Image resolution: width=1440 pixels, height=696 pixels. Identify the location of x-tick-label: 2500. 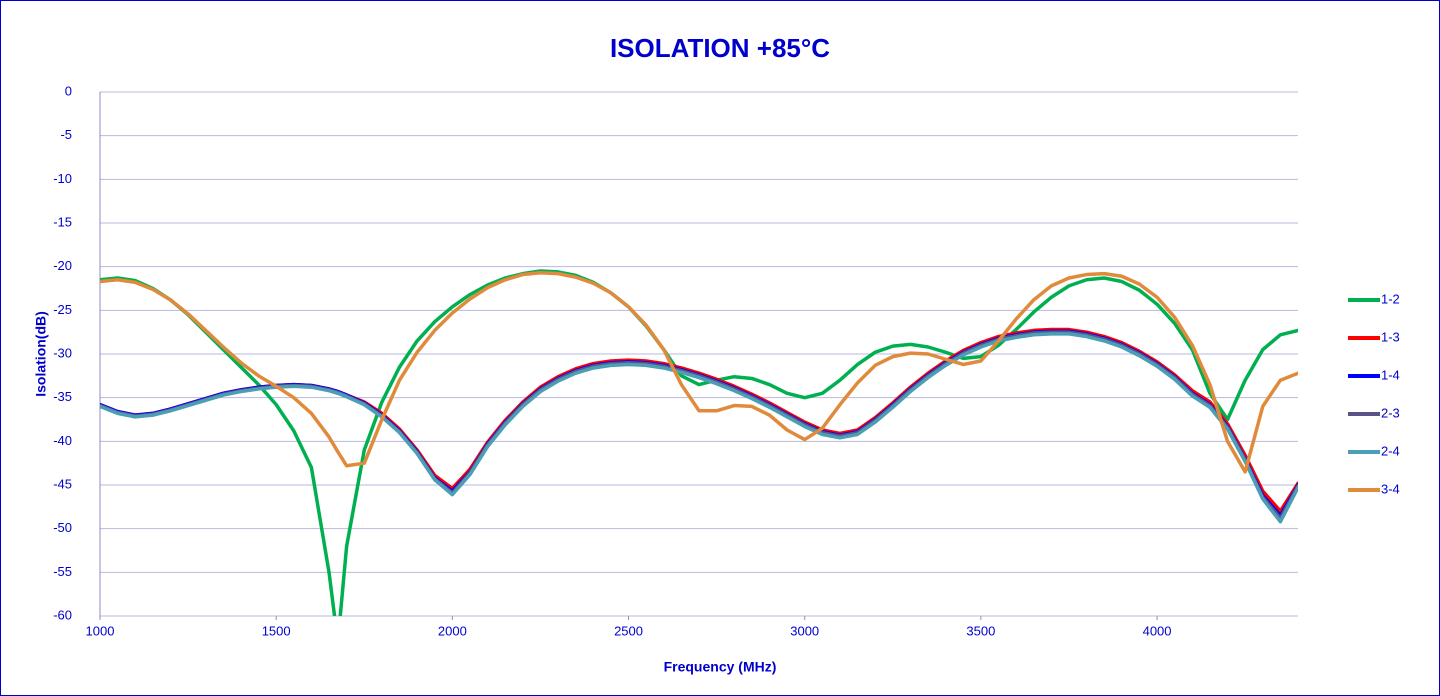
(628, 630).